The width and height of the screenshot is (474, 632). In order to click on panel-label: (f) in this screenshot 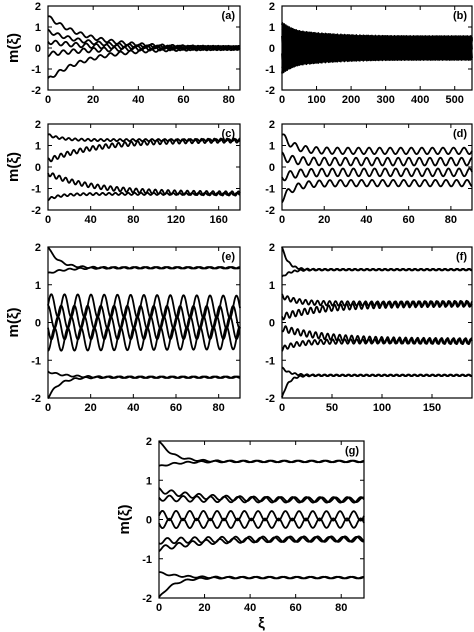, I will do `click(461, 257)`.